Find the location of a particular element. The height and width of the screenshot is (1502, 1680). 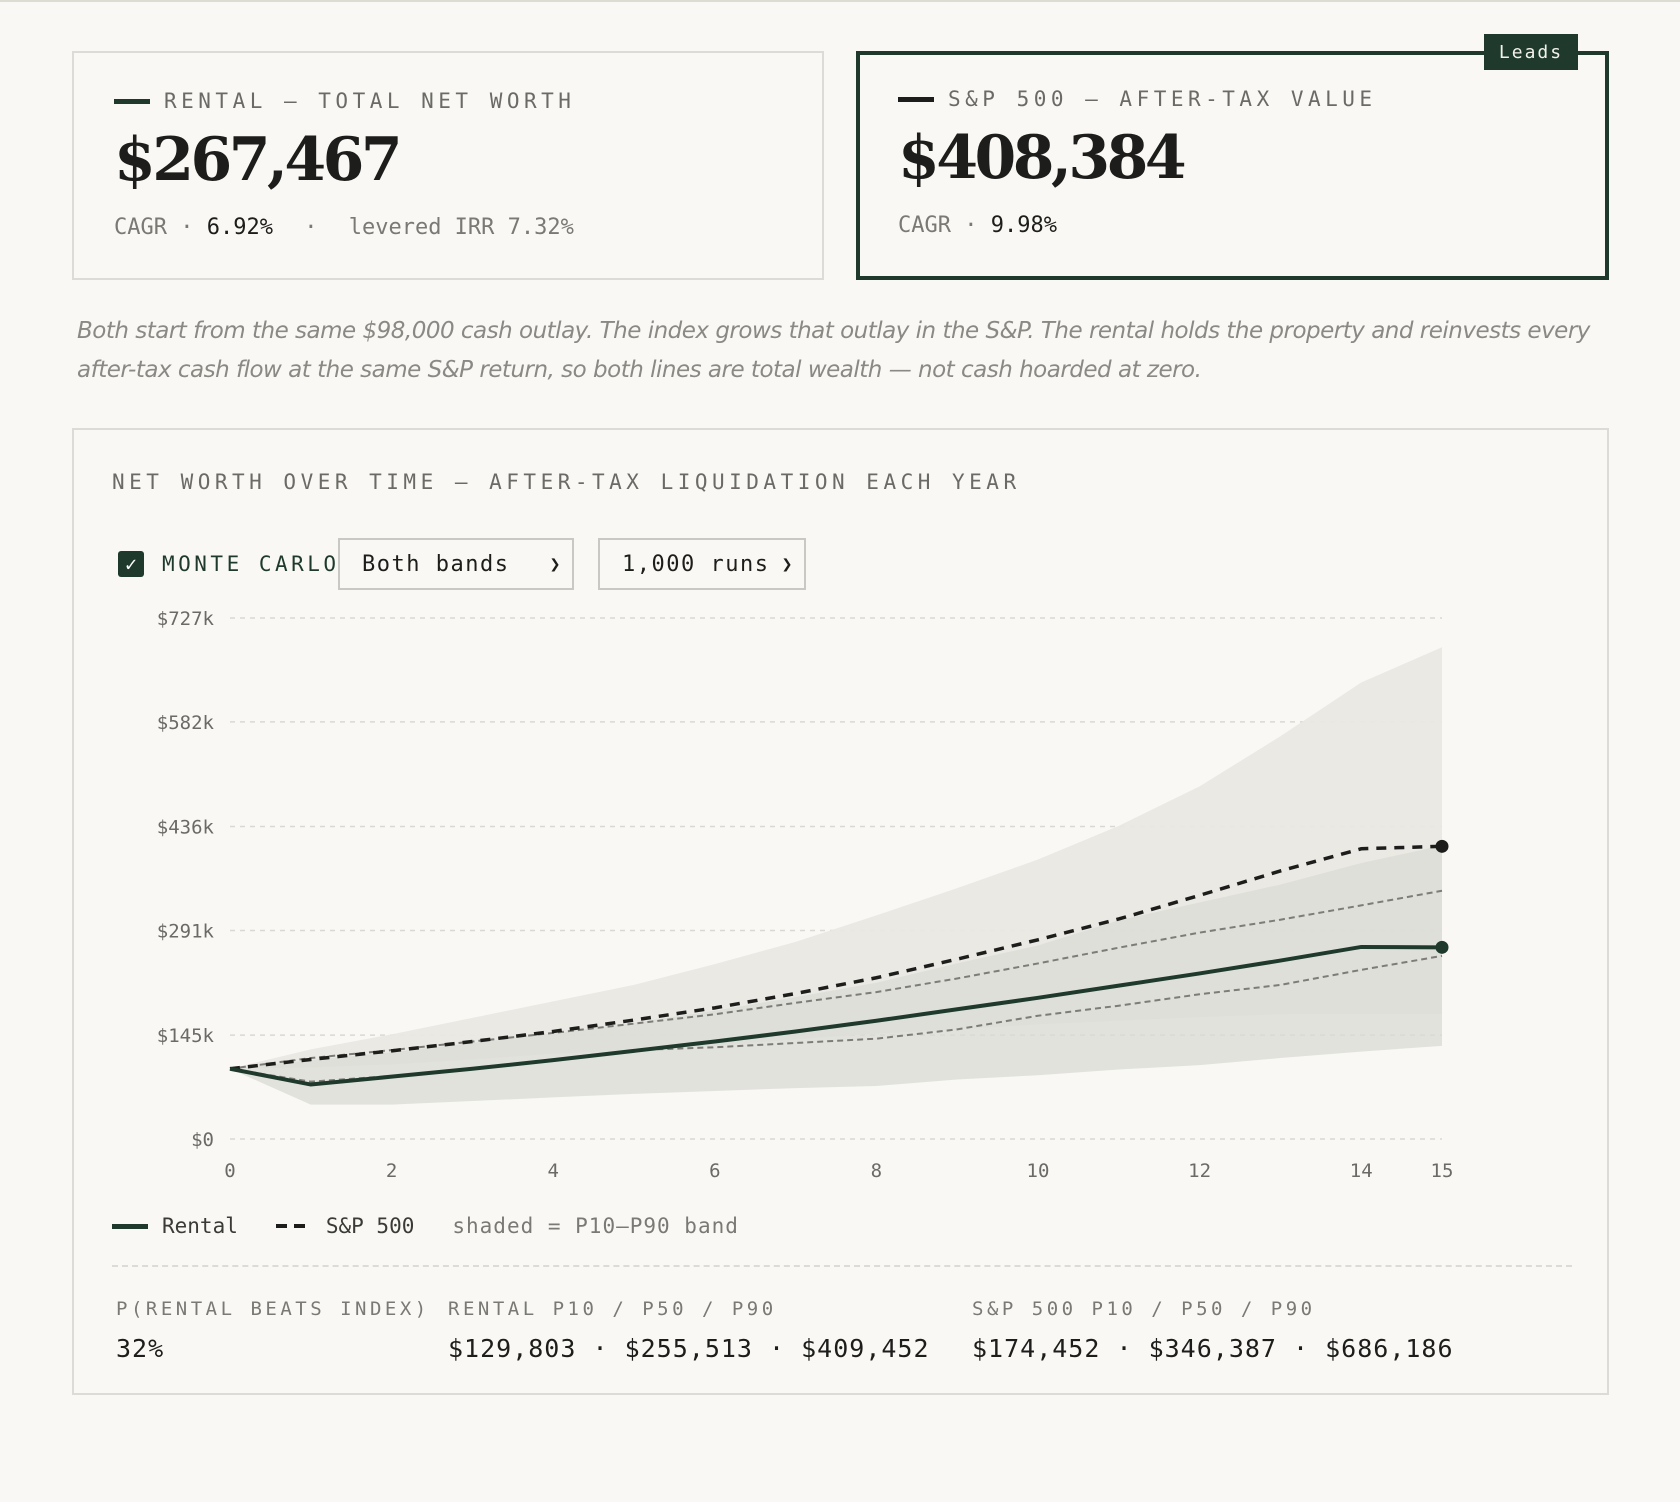

rental-net-worth-value: $267,467 is located at coordinates (258, 160).